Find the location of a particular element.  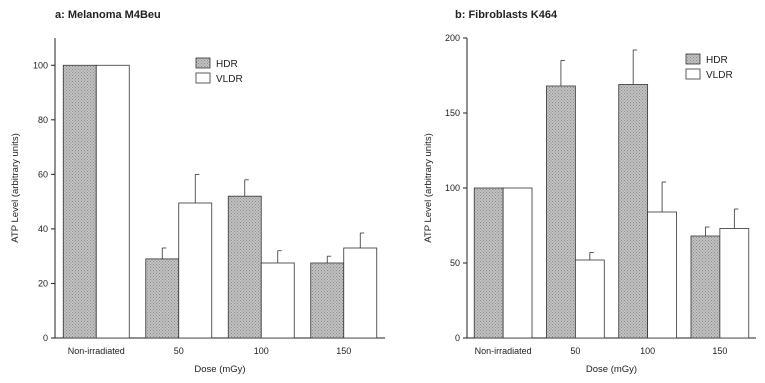

y-tick-label: 50 is located at coordinates (455, 263).